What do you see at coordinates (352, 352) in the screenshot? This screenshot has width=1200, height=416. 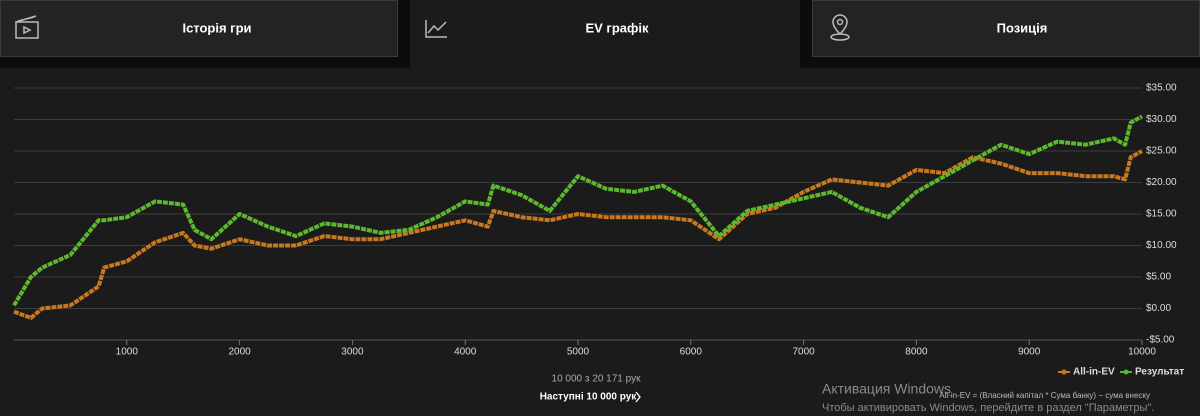 I see `x-tick-label: 3000` at bounding box center [352, 352].